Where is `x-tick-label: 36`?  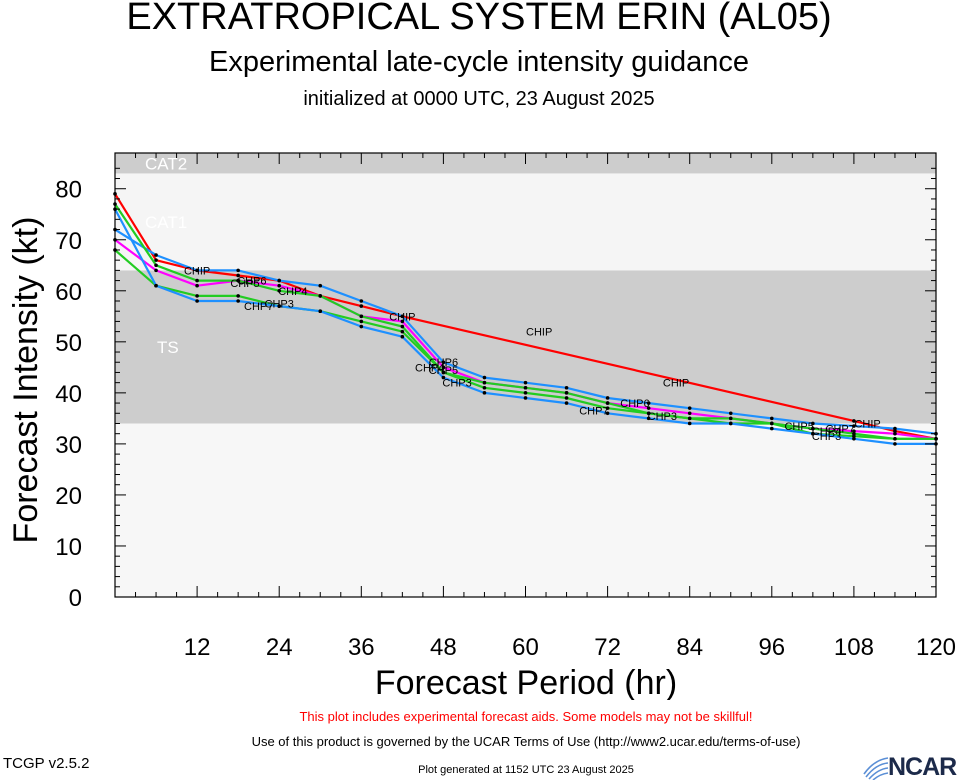
x-tick-label: 36 is located at coordinates (361, 647).